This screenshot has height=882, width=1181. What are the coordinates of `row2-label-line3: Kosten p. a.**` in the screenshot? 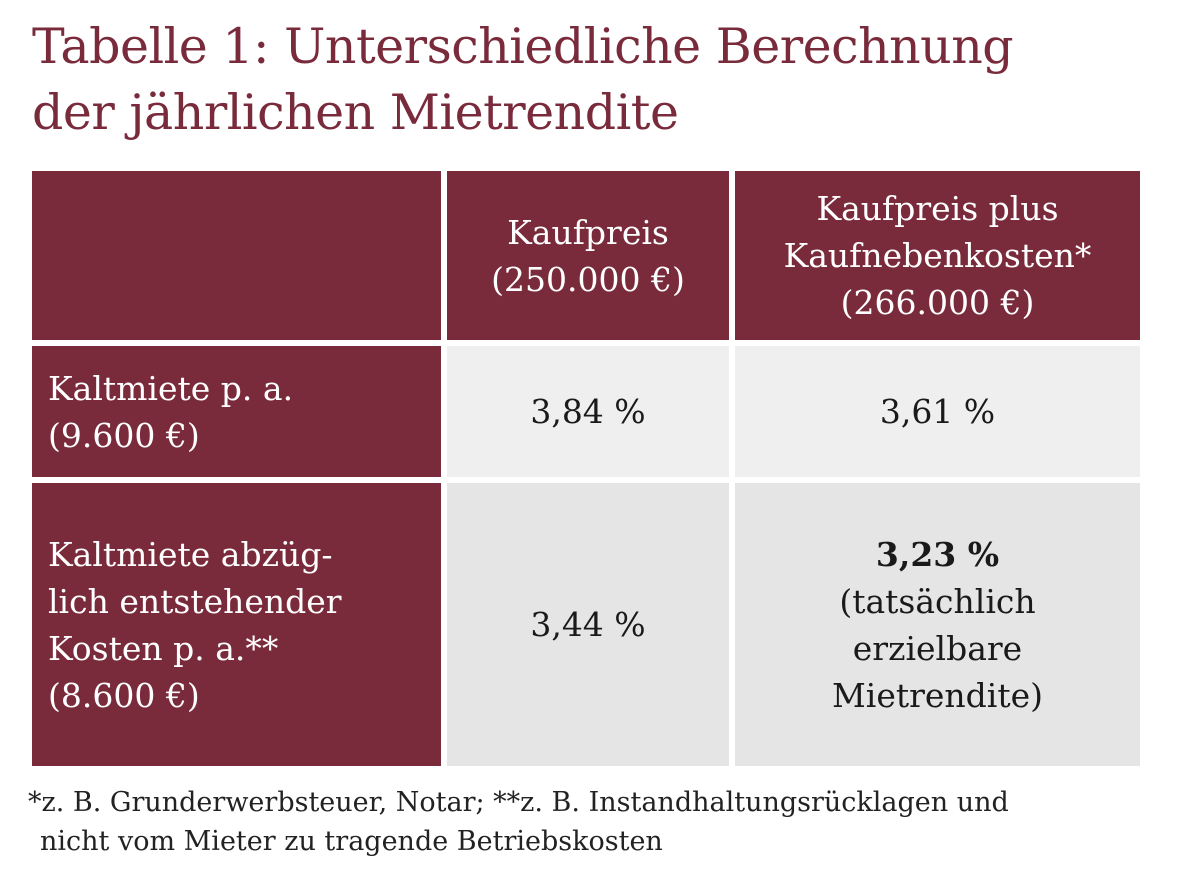 It's located at (163, 648).